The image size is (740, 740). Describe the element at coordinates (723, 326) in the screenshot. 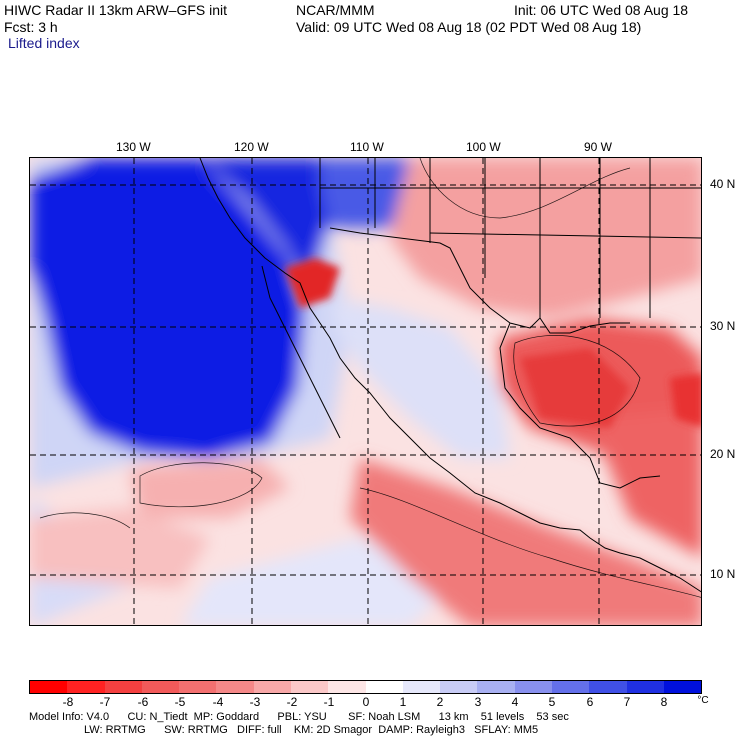

I see `lat-label-30n: 30 N` at that location.